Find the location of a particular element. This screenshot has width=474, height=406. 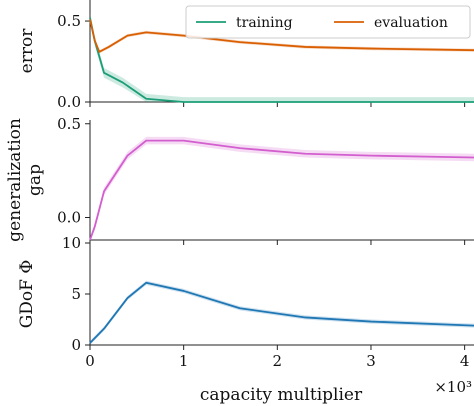

y-axis-title-bottom: GDoF Φ is located at coordinates (27, 294).